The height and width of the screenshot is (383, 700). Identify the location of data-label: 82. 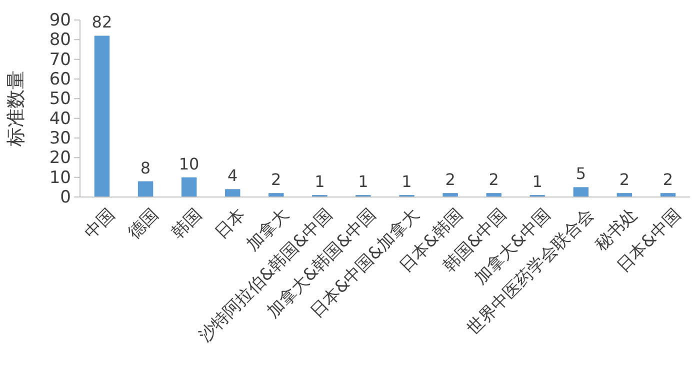
(102, 22).